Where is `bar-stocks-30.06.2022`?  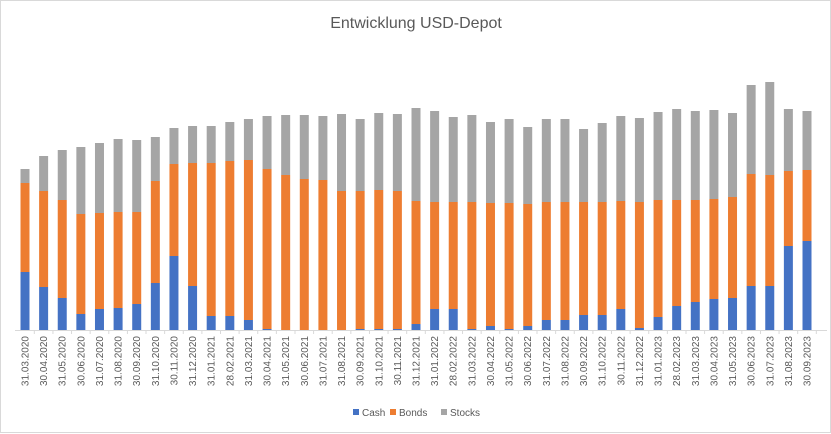
bar-stocks-30.06.2022 is located at coordinates (528, 165).